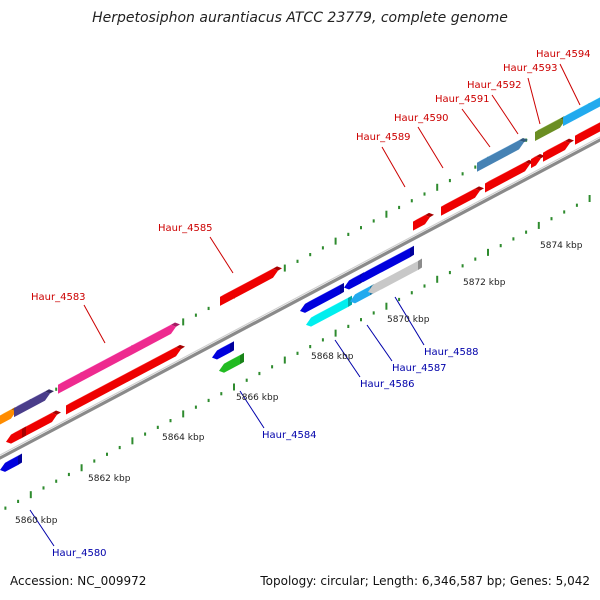  I want to click on gene-feature-8-top, so click(18, 430).